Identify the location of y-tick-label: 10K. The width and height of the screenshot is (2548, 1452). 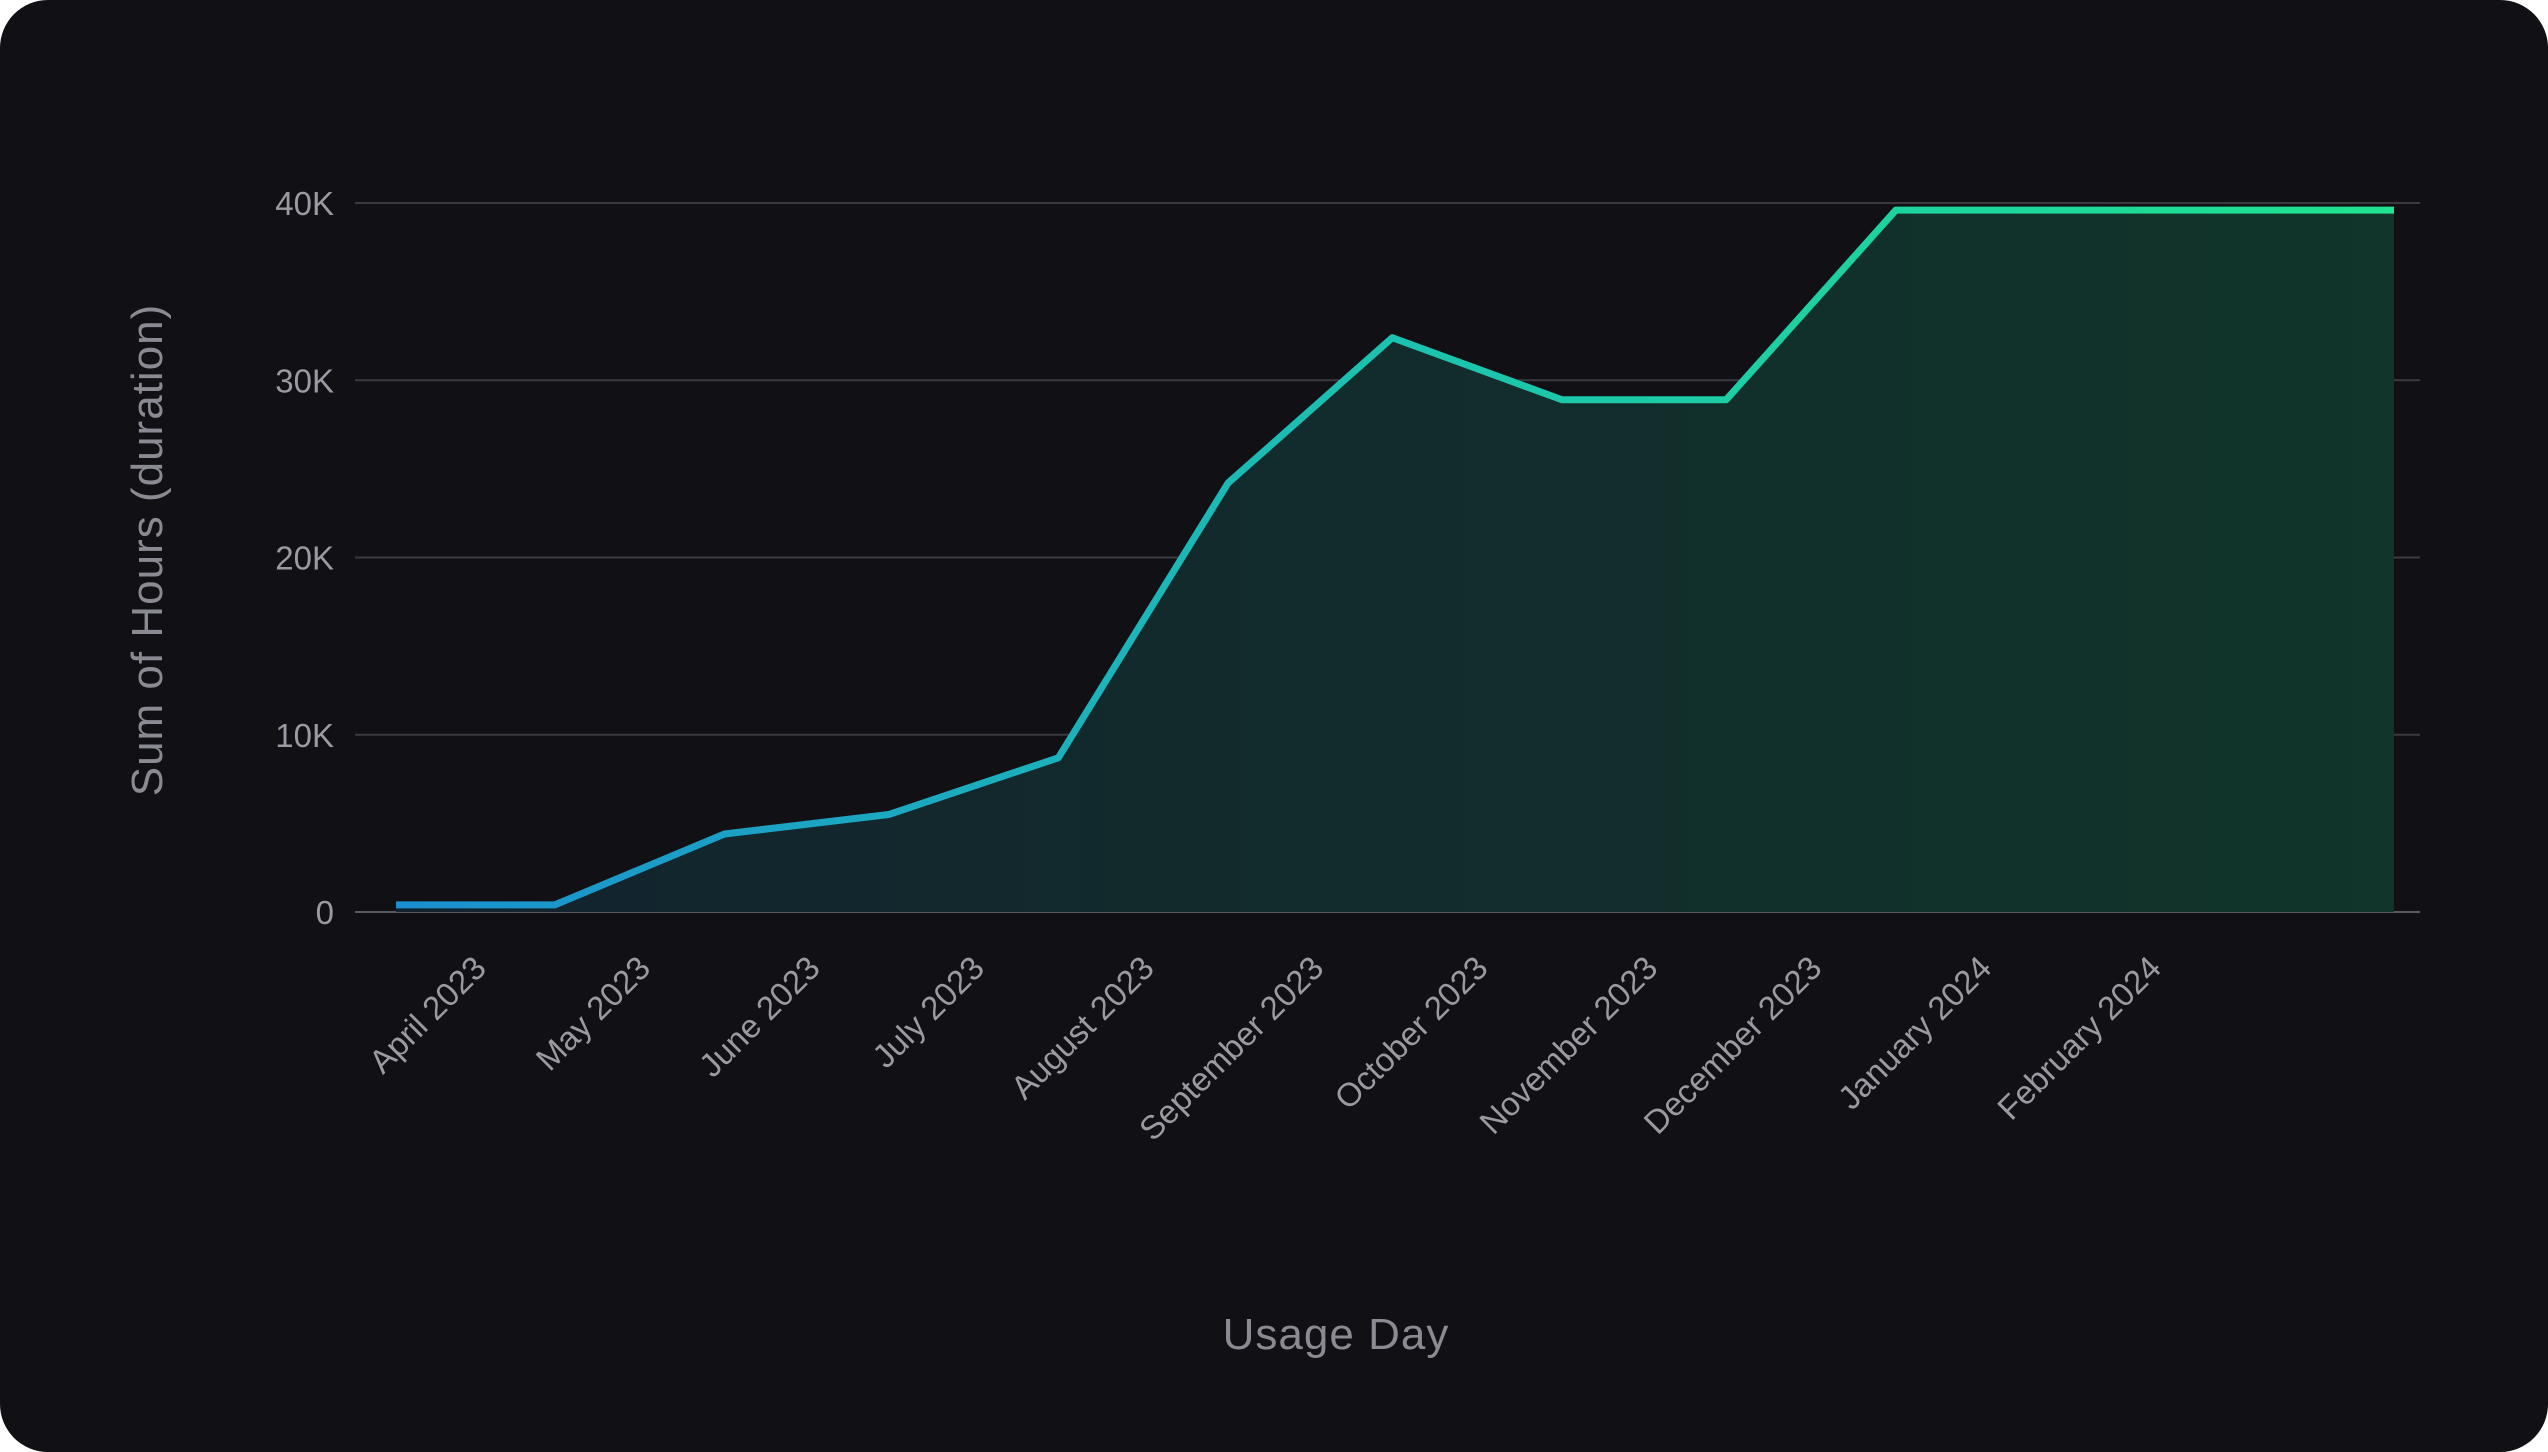
(304, 735).